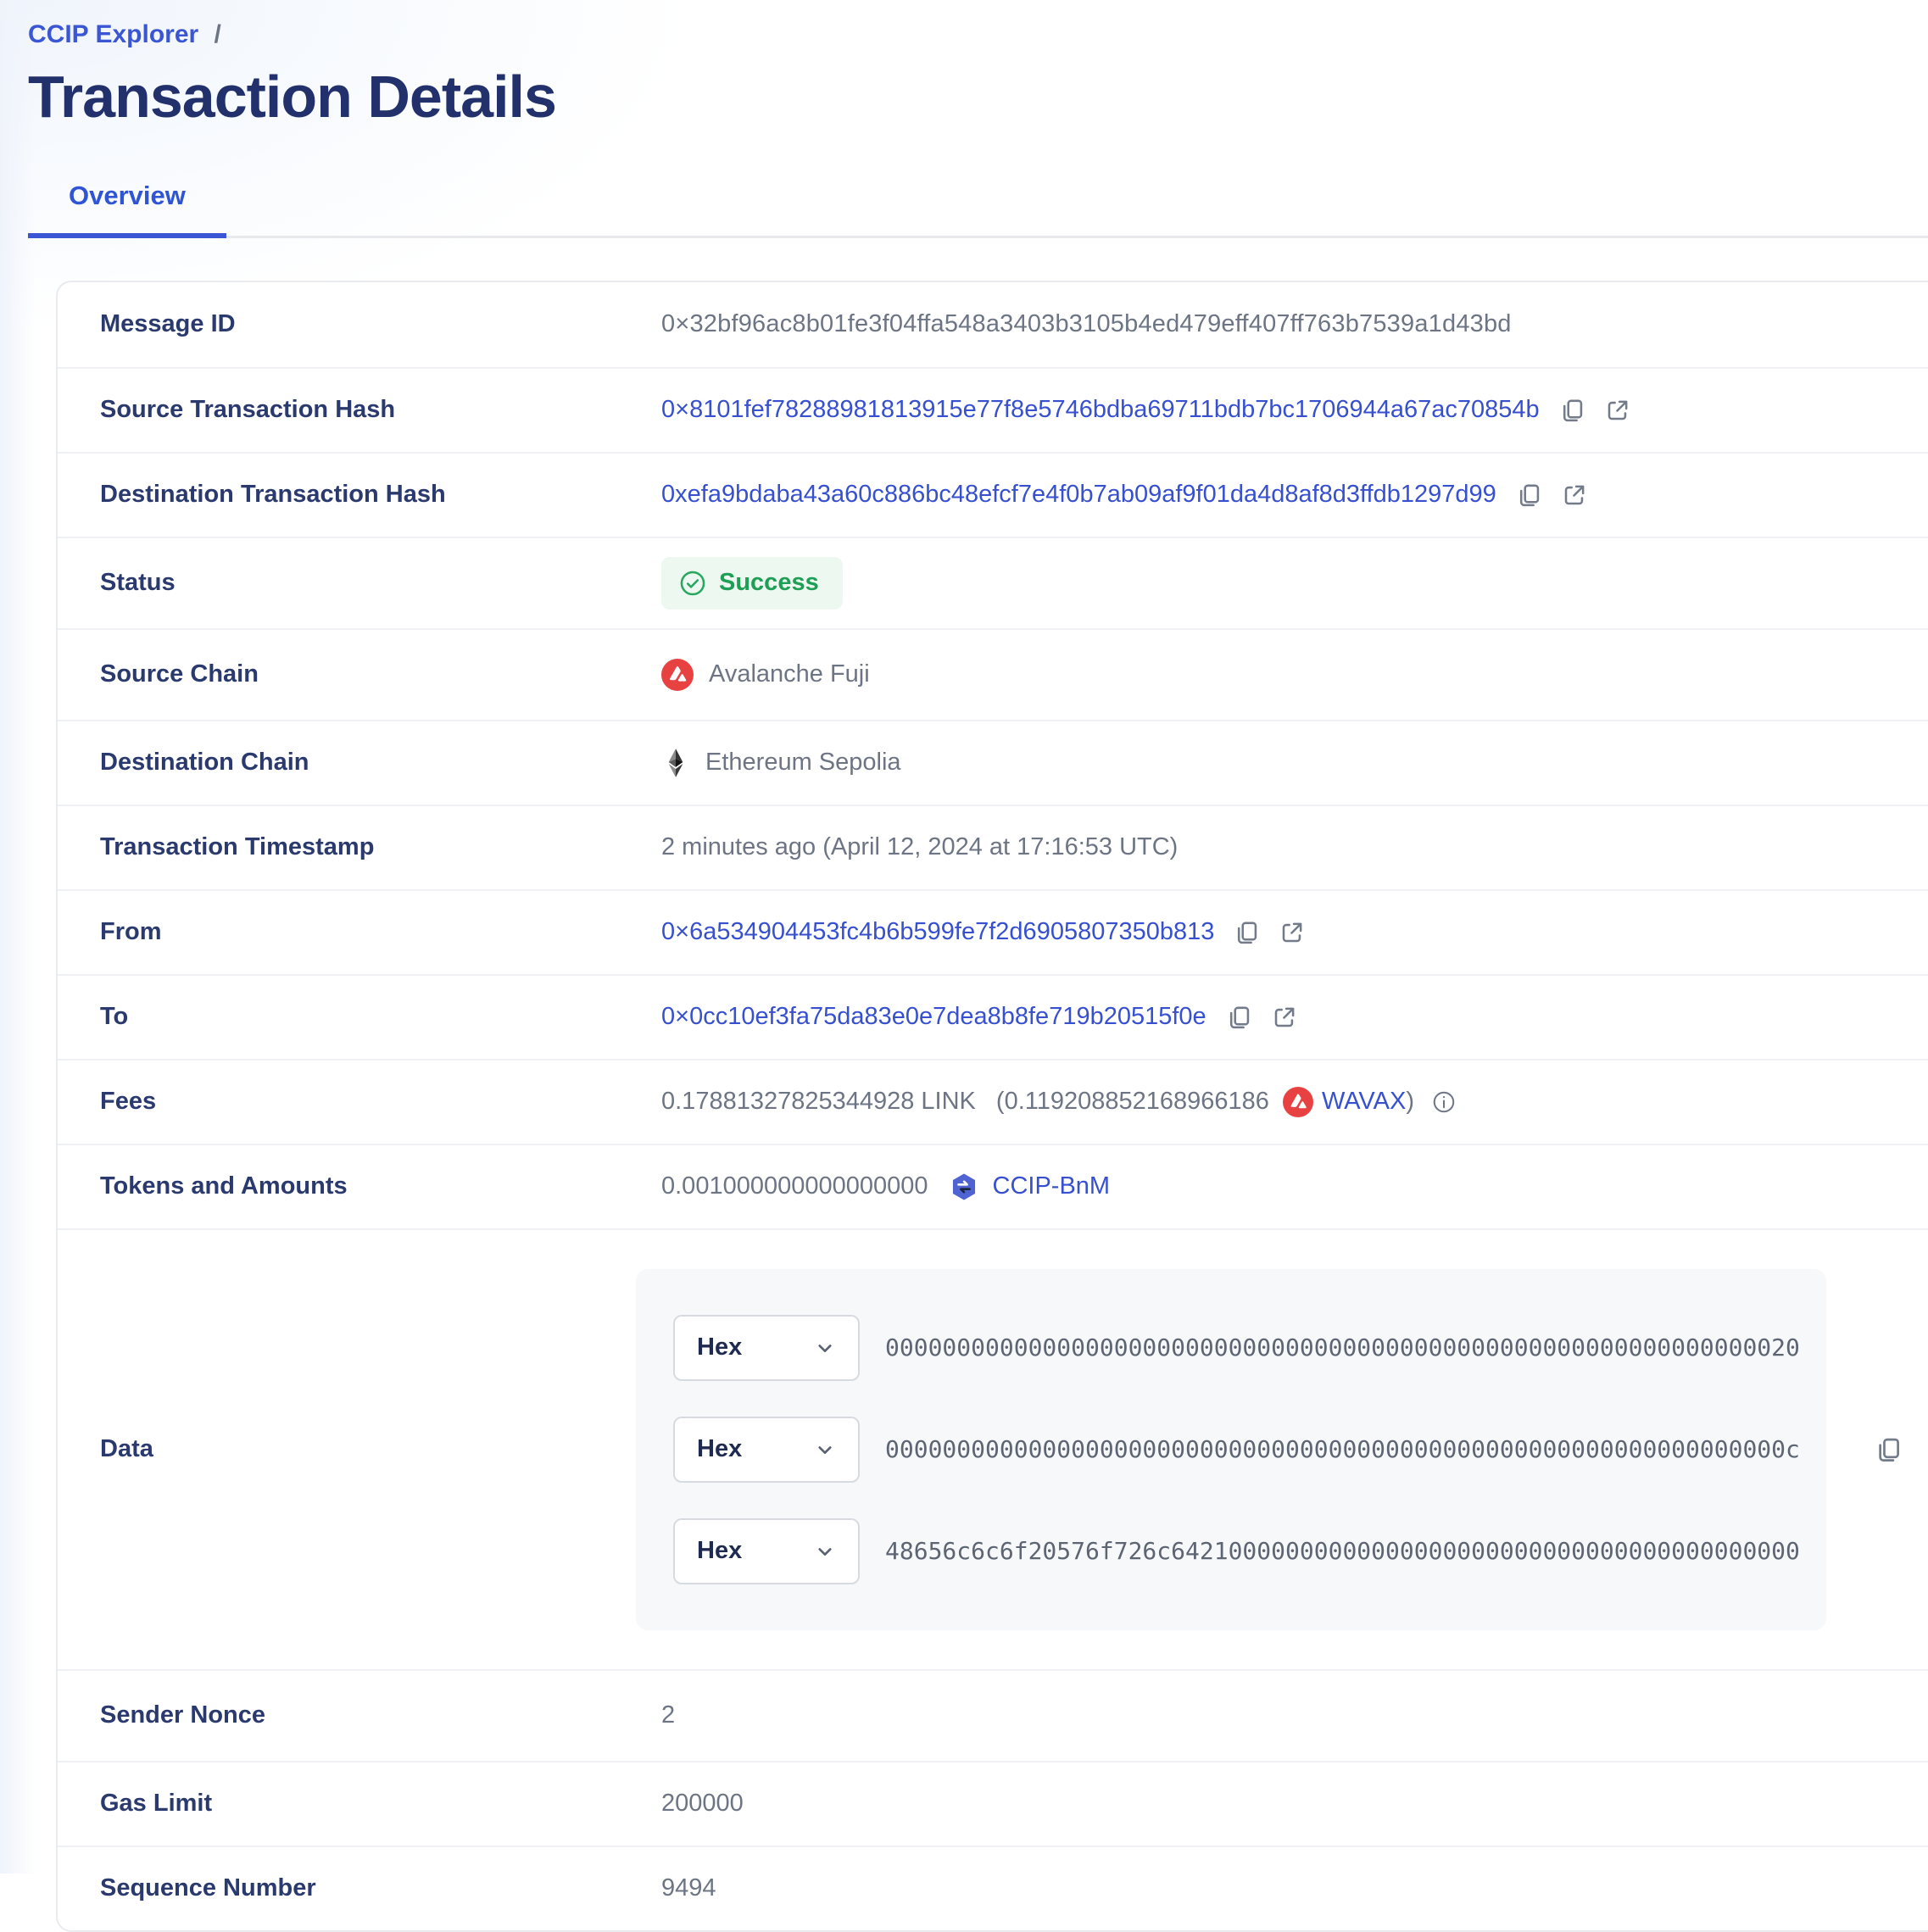 Image resolution: width=1928 pixels, height=1932 pixels. Describe the element at coordinates (114, 1016) in the screenshot. I see `to-label: To` at that location.